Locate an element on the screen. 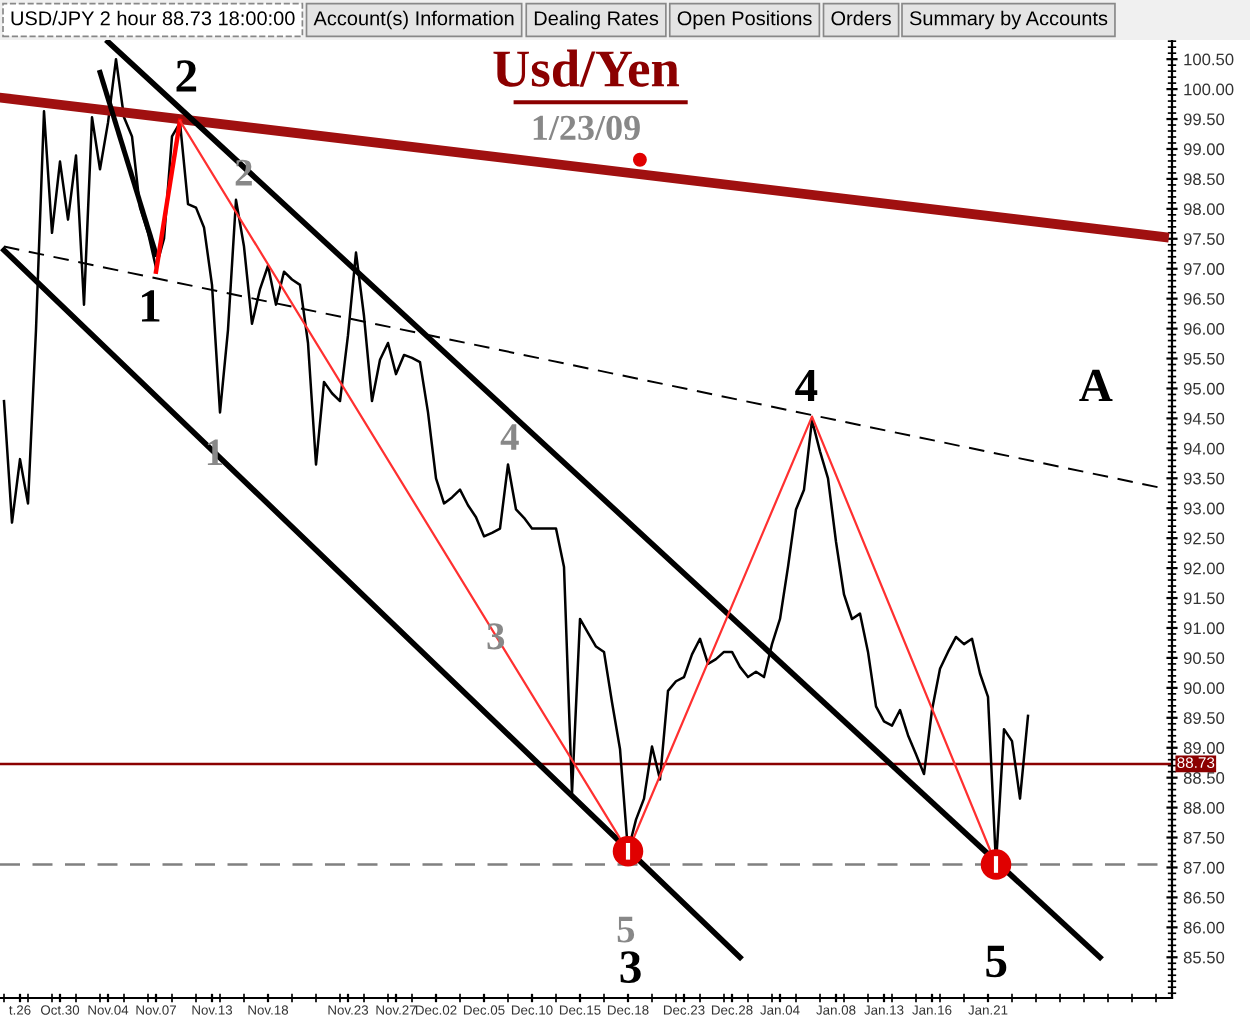 The height and width of the screenshot is (1026, 1250). chart-title: Usd/Yen is located at coordinates (586, 68).